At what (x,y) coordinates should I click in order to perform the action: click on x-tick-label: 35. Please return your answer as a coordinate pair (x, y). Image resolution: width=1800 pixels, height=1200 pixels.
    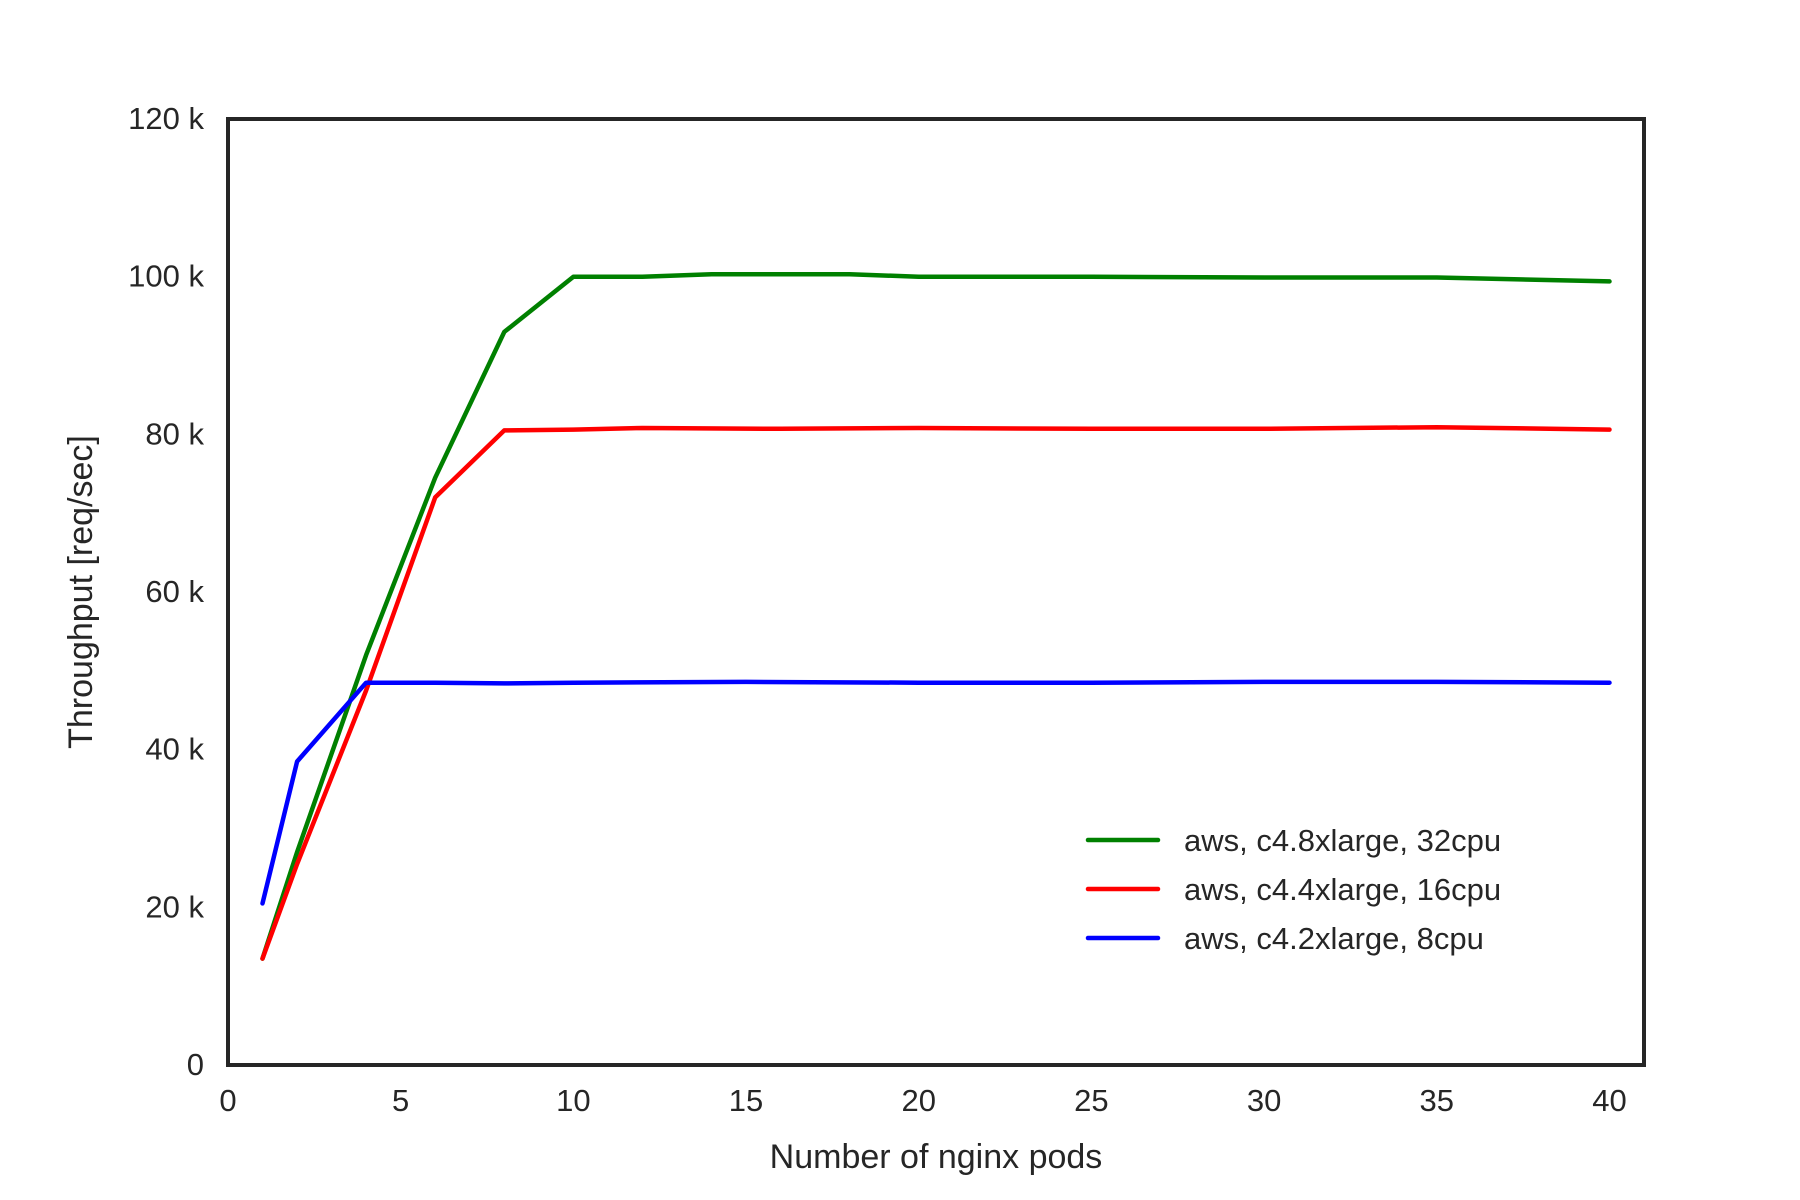
    Looking at the image, I should click on (1437, 1100).